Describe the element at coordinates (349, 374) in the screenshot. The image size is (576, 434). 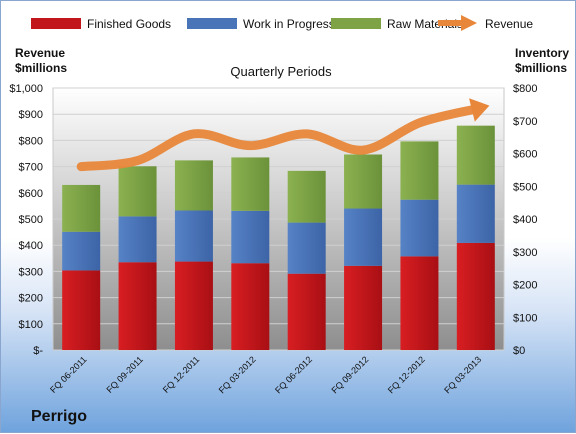
I see `x-tick-label: FQ 09-2012` at that location.